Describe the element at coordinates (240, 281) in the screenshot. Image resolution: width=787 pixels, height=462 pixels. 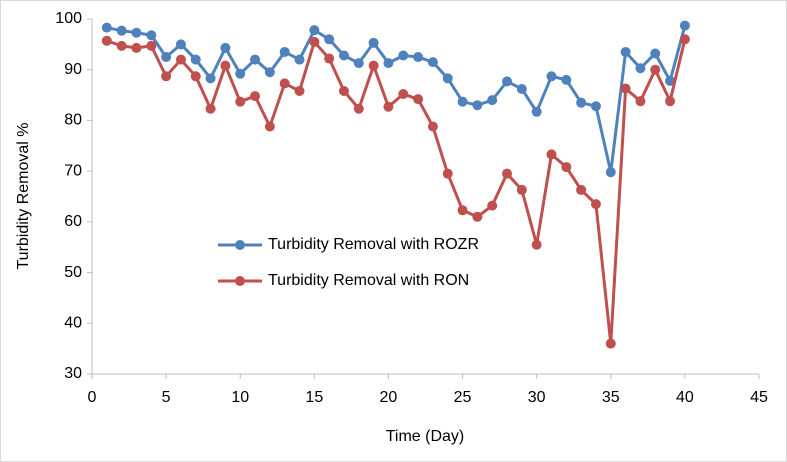
I see `legend-marker` at that location.